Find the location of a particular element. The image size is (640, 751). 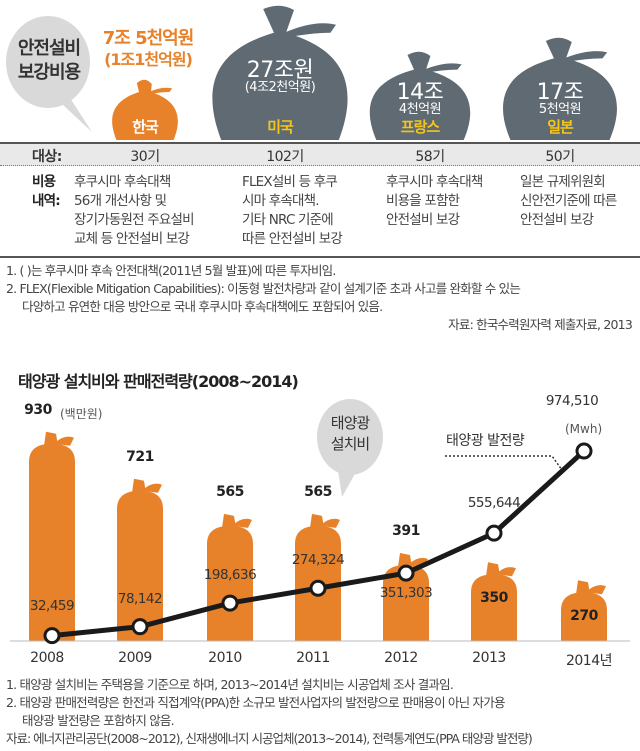

target-japan: 50기 is located at coordinates (560, 157).